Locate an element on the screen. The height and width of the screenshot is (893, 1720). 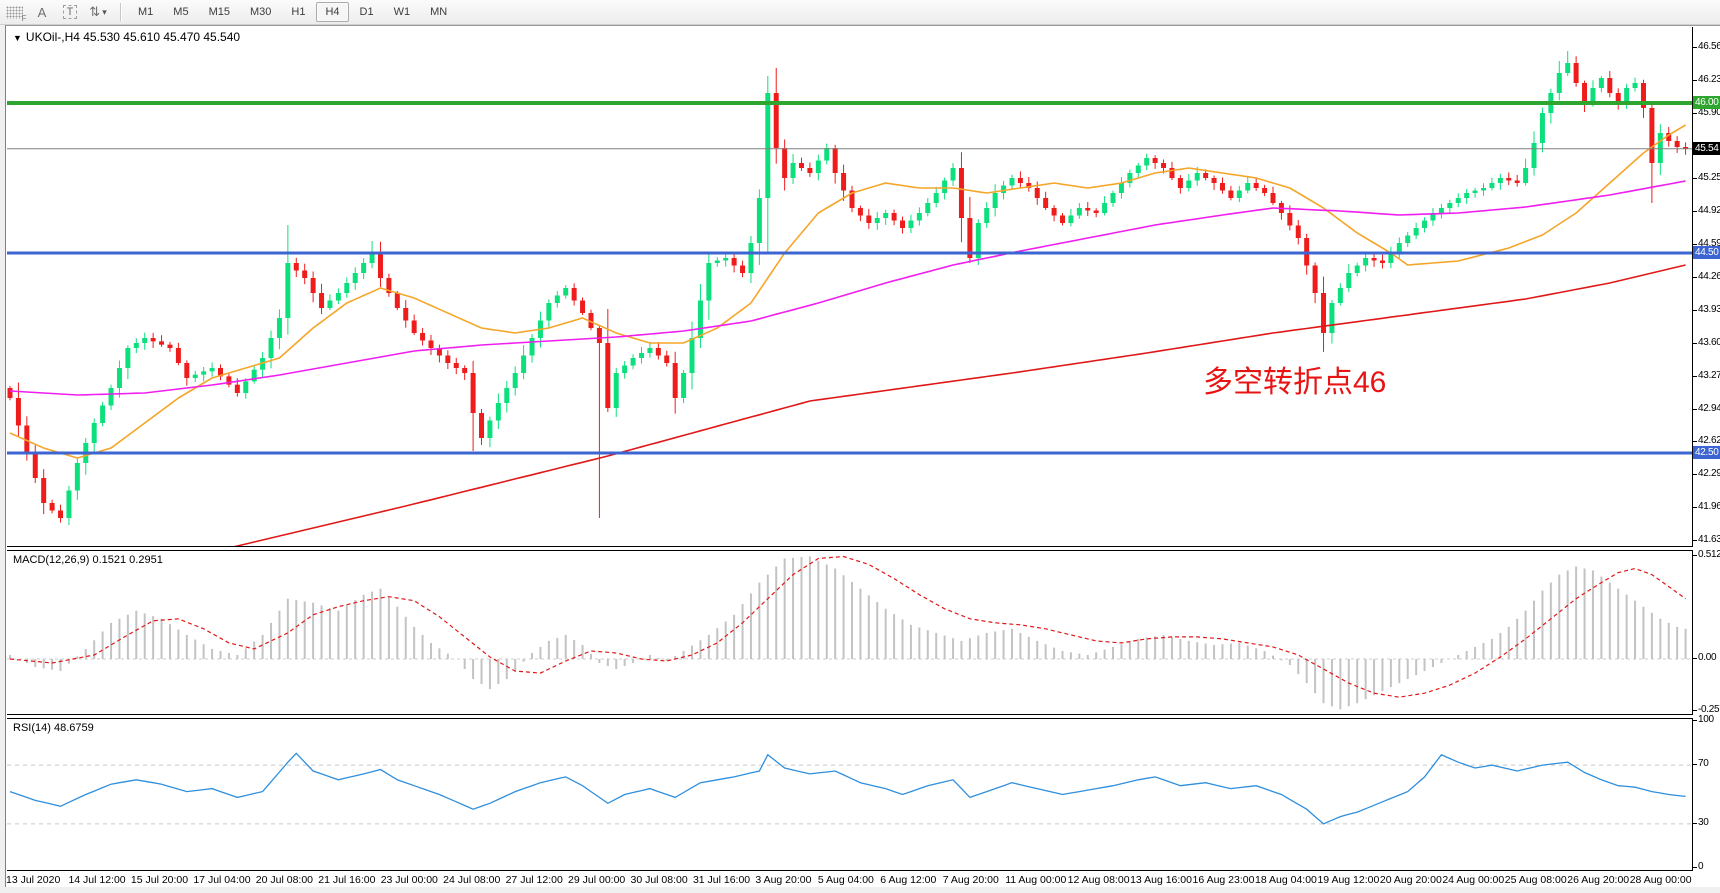
time-axis-label: 23 Jul 00:00 is located at coordinates (409, 880).